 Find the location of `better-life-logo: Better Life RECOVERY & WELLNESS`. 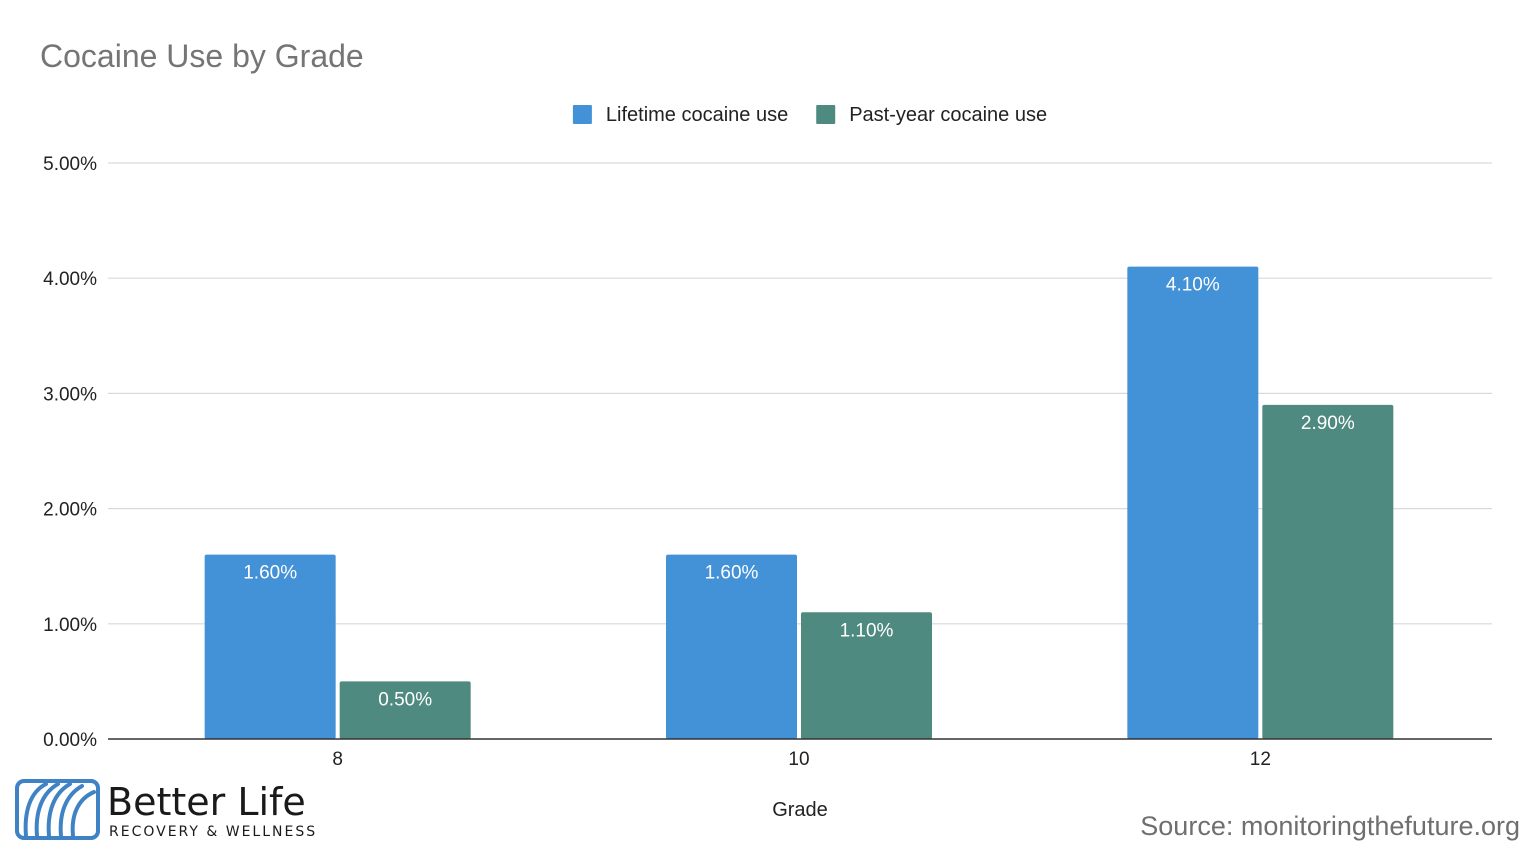

better-life-logo: Better Life RECOVERY & WELLNESS is located at coordinates (166, 809).